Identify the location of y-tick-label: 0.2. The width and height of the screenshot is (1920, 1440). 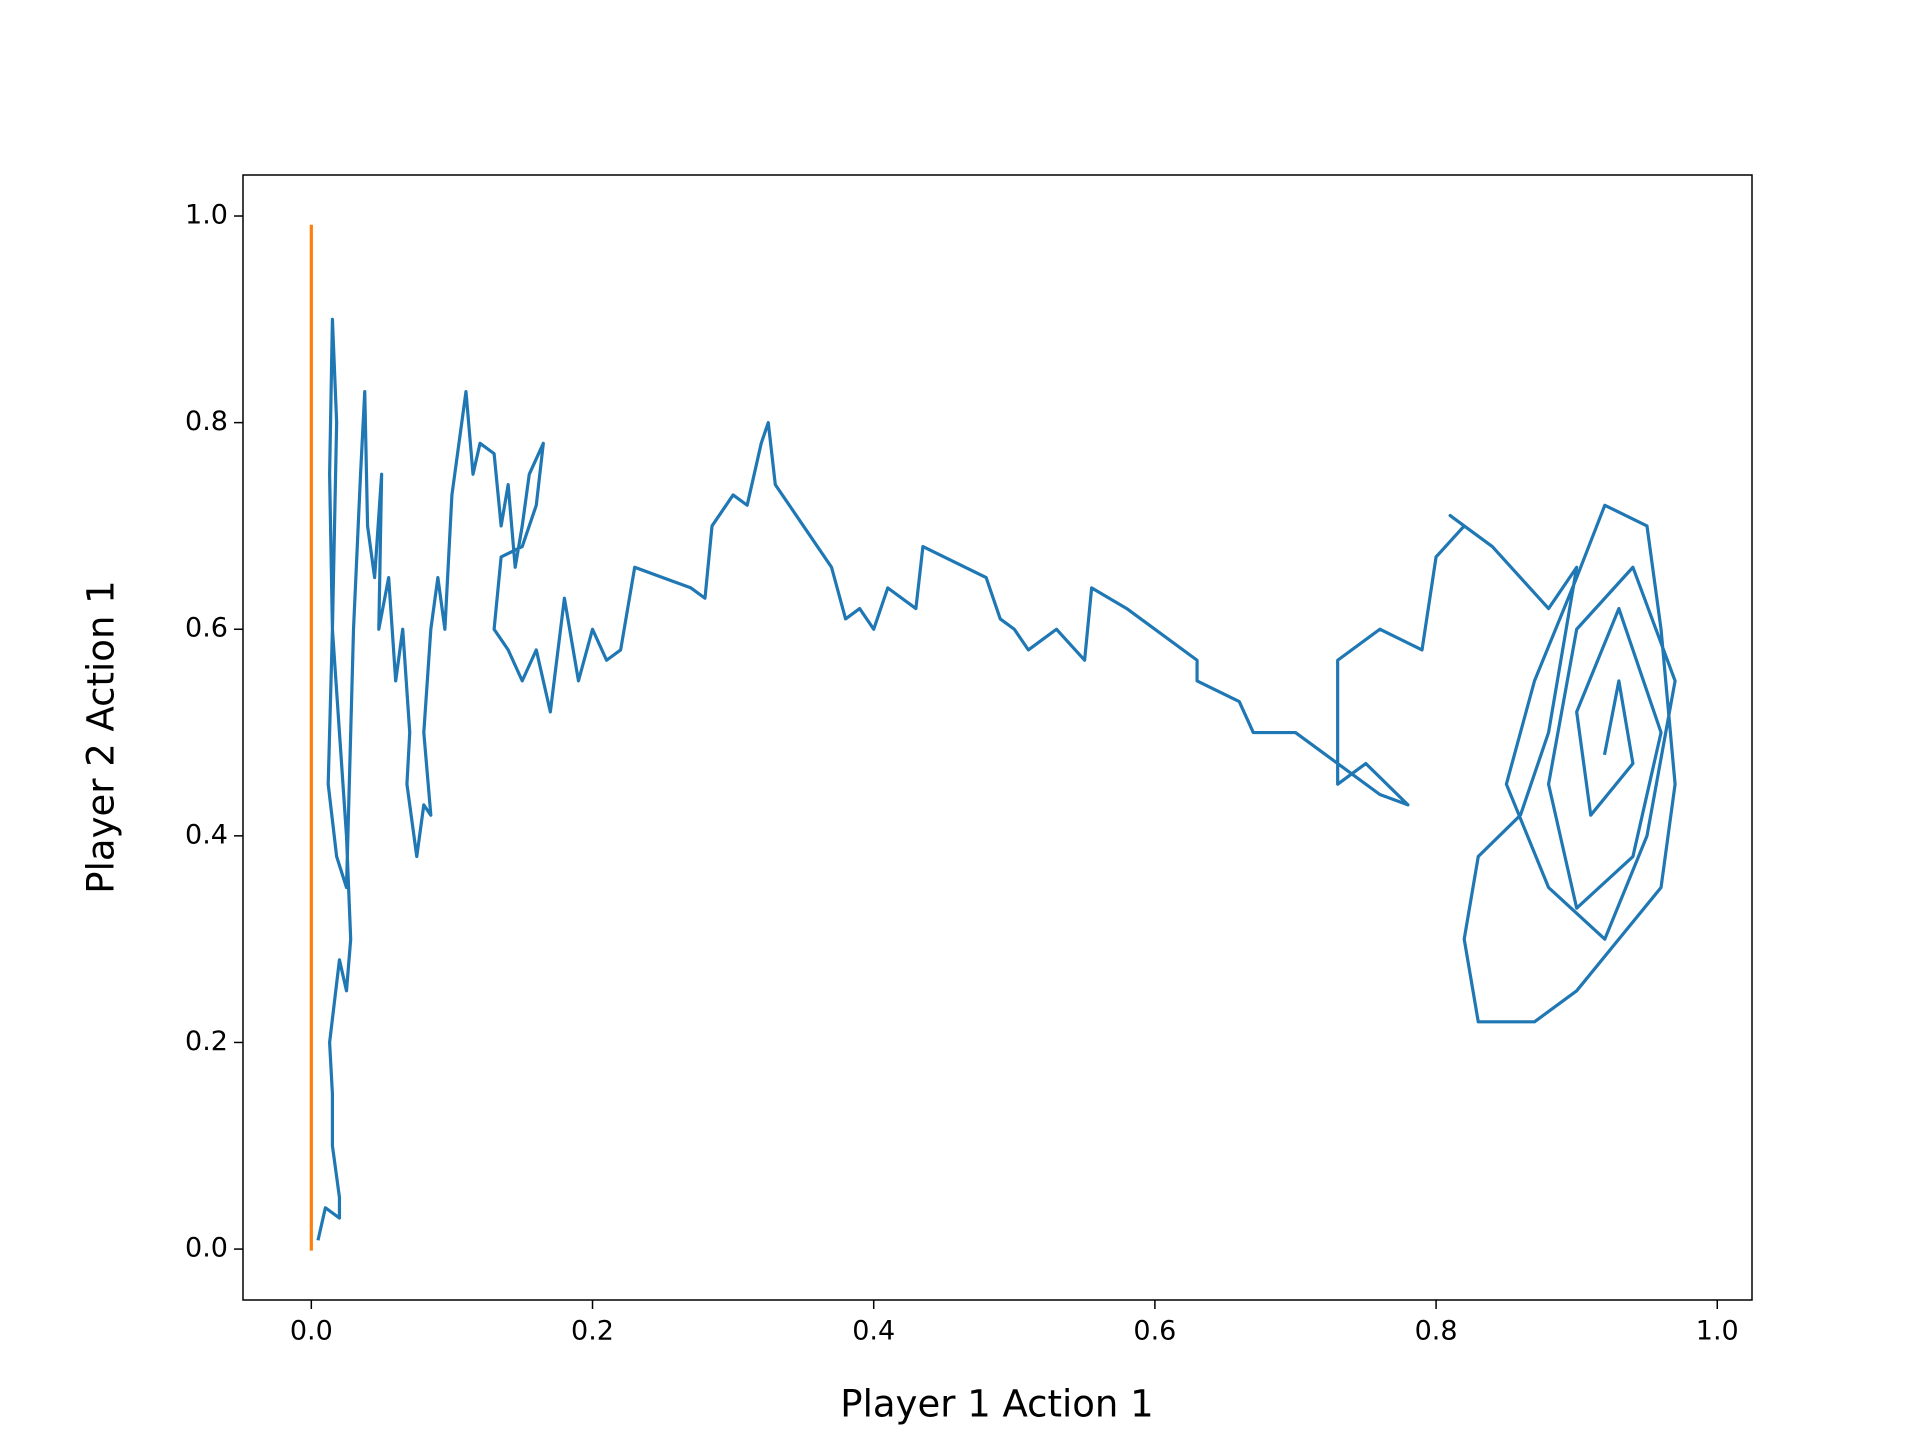
(206, 1041).